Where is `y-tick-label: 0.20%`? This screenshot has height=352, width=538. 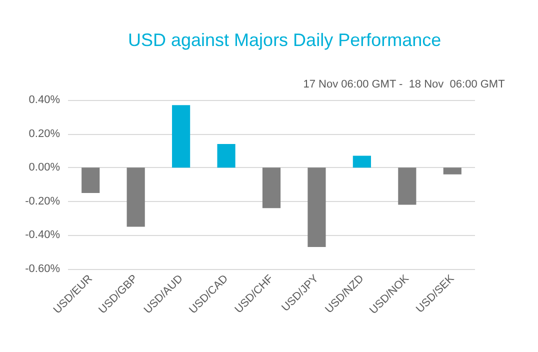 y-tick-label: 0.20% is located at coordinates (44, 134).